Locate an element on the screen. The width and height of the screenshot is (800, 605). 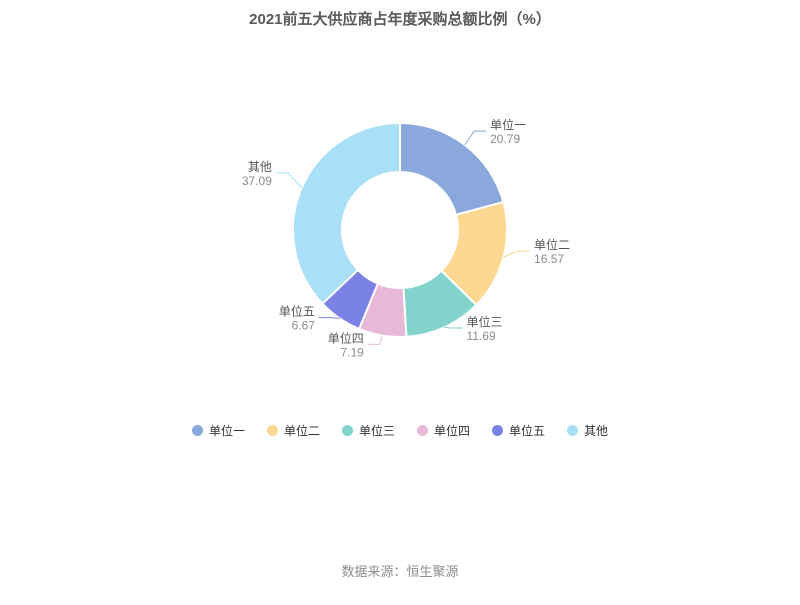
legend-item-label: 单位一 is located at coordinates (226, 431).